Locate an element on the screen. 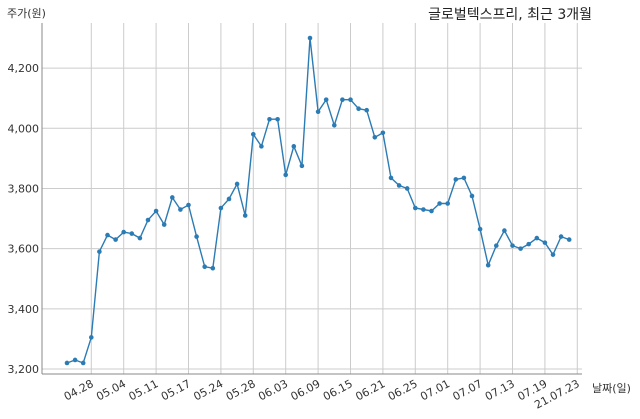 The height and width of the screenshot is (419, 640). x-tick-label: 05.11 is located at coordinates (144, 390).